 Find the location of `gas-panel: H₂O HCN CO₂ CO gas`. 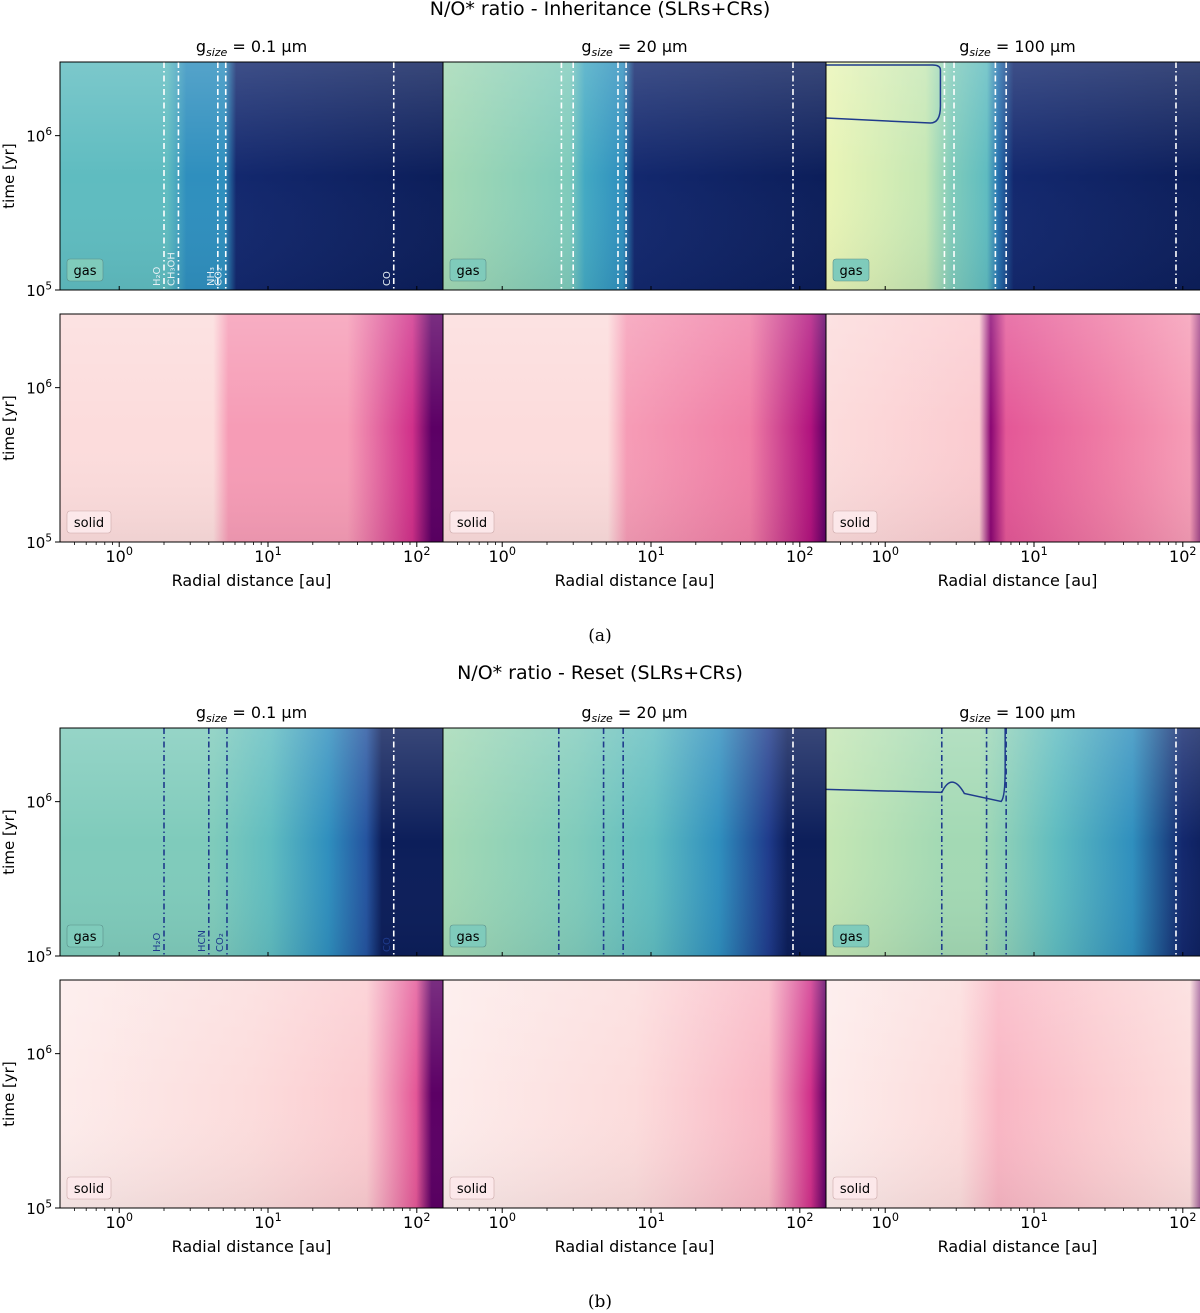

gas-panel: H₂O HCN CO₂ CO gas is located at coordinates (251, 842).